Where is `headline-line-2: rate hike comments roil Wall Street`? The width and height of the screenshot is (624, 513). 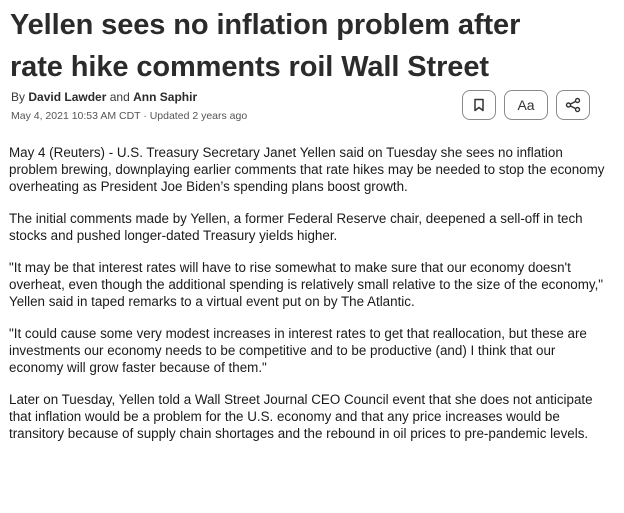 headline-line-2: rate hike comments roil Wall Street is located at coordinates (249, 67).